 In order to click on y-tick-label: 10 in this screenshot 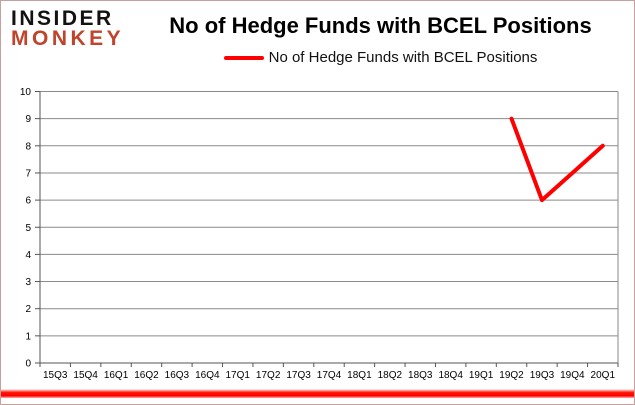, I will do `click(26, 92)`.